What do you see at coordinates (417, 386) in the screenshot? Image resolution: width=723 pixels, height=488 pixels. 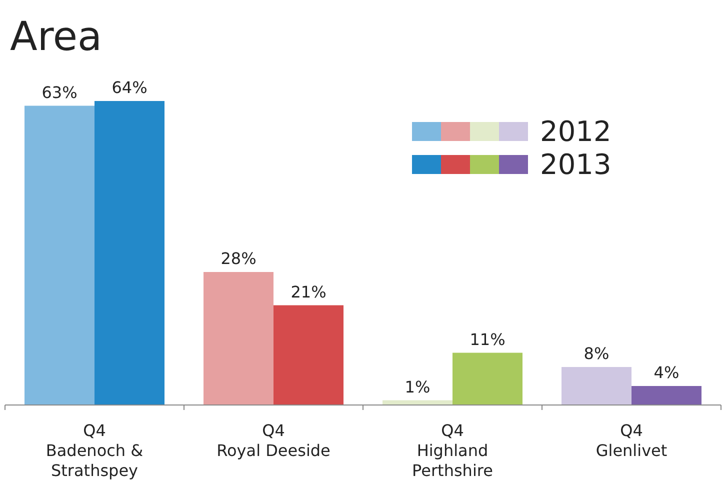 I see `data-label: 1%` at bounding box center [417, 386].